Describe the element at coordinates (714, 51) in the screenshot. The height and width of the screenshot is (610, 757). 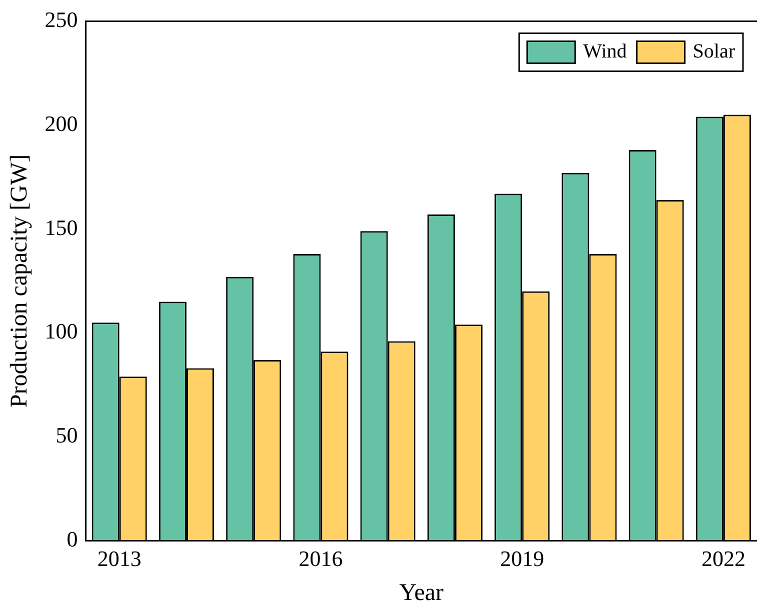
I see `legend-label: Solar` at that location.